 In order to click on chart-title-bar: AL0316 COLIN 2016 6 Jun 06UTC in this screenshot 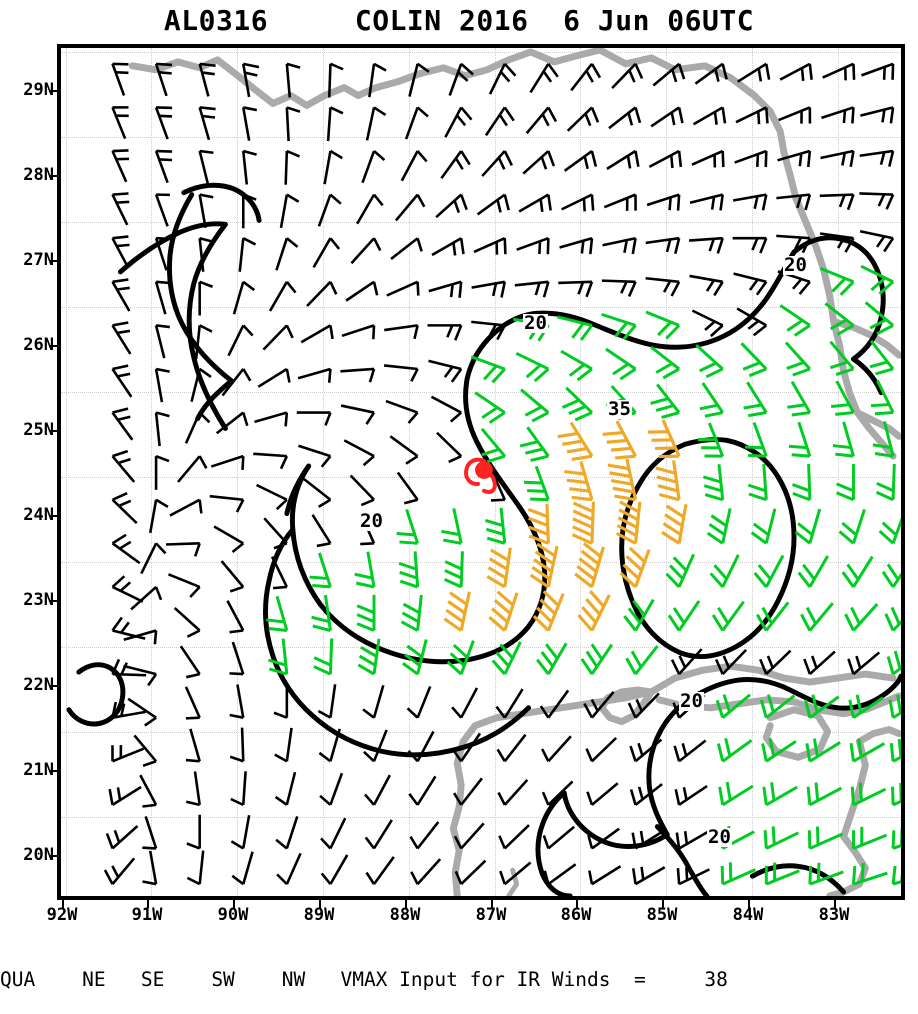, I will do `click(459, 20)`.